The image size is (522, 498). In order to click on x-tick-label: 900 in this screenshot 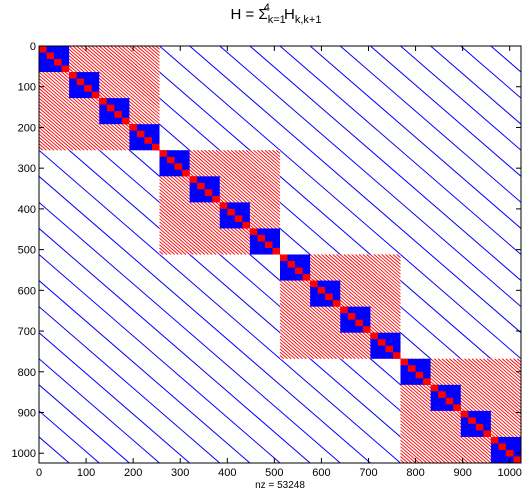, I will do `click(462, 473)`.